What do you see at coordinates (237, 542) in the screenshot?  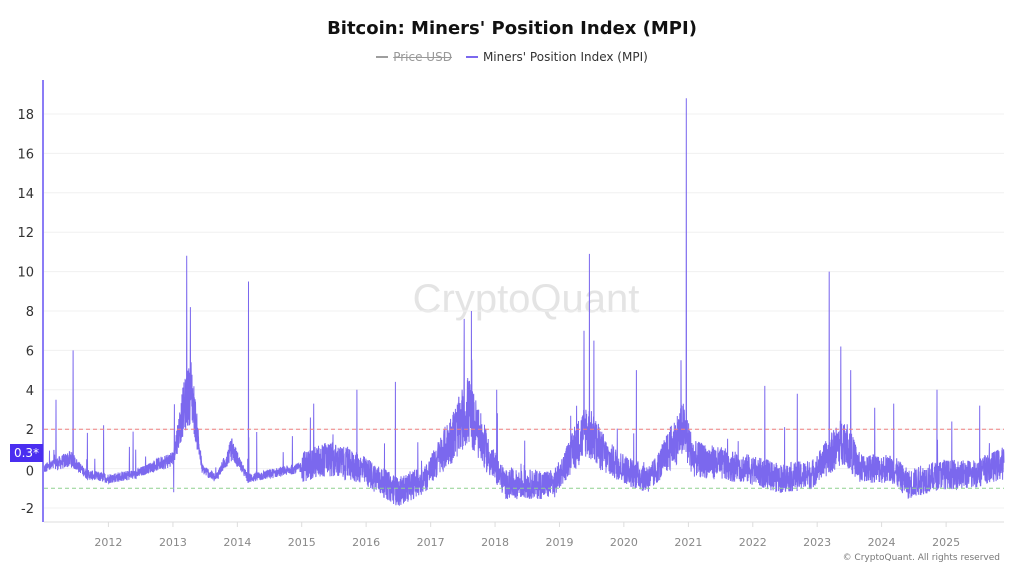 I see `x-tick-label: 2014` at bounding box center [237, 542].